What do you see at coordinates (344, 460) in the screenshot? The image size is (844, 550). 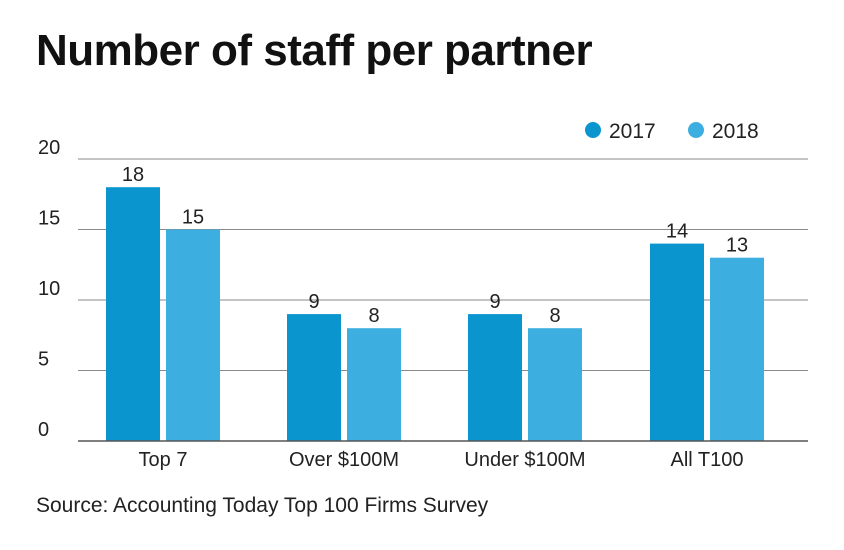 I see `category-label-1: Over $100M` at bounding box center [344, 460].